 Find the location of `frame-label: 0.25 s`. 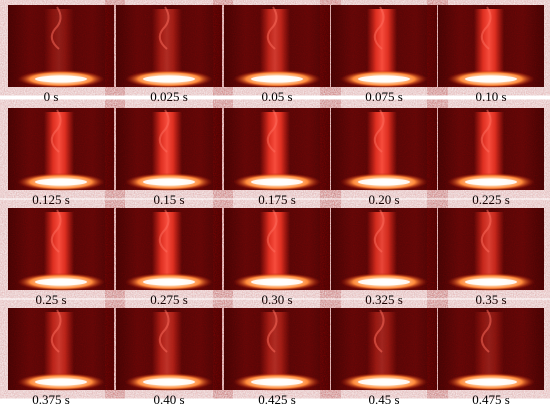

frame-label: 0.25 s is located at coordinates (50, 299).